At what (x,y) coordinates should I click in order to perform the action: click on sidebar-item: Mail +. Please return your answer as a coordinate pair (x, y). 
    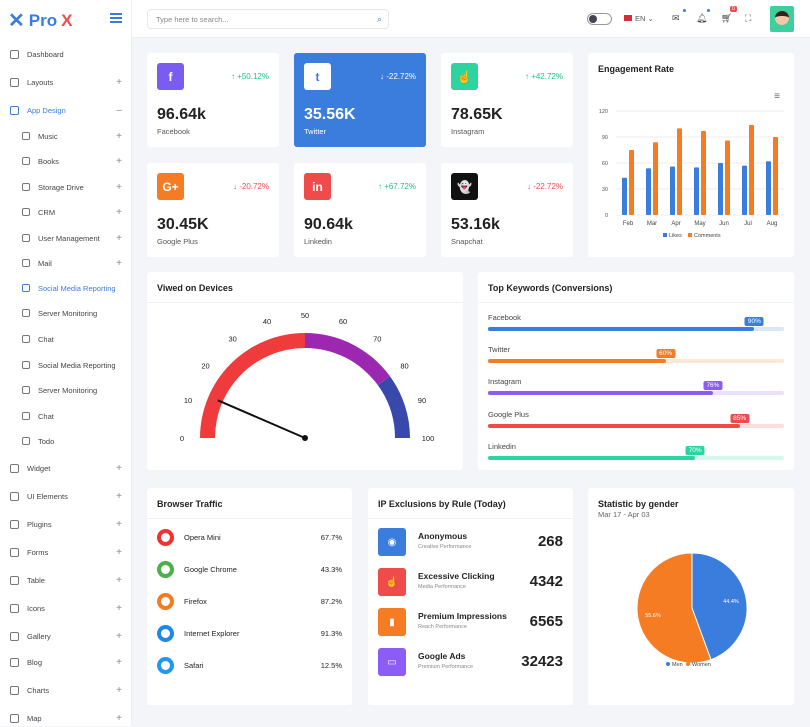
    Looking at the image, I should click on (66, 263).